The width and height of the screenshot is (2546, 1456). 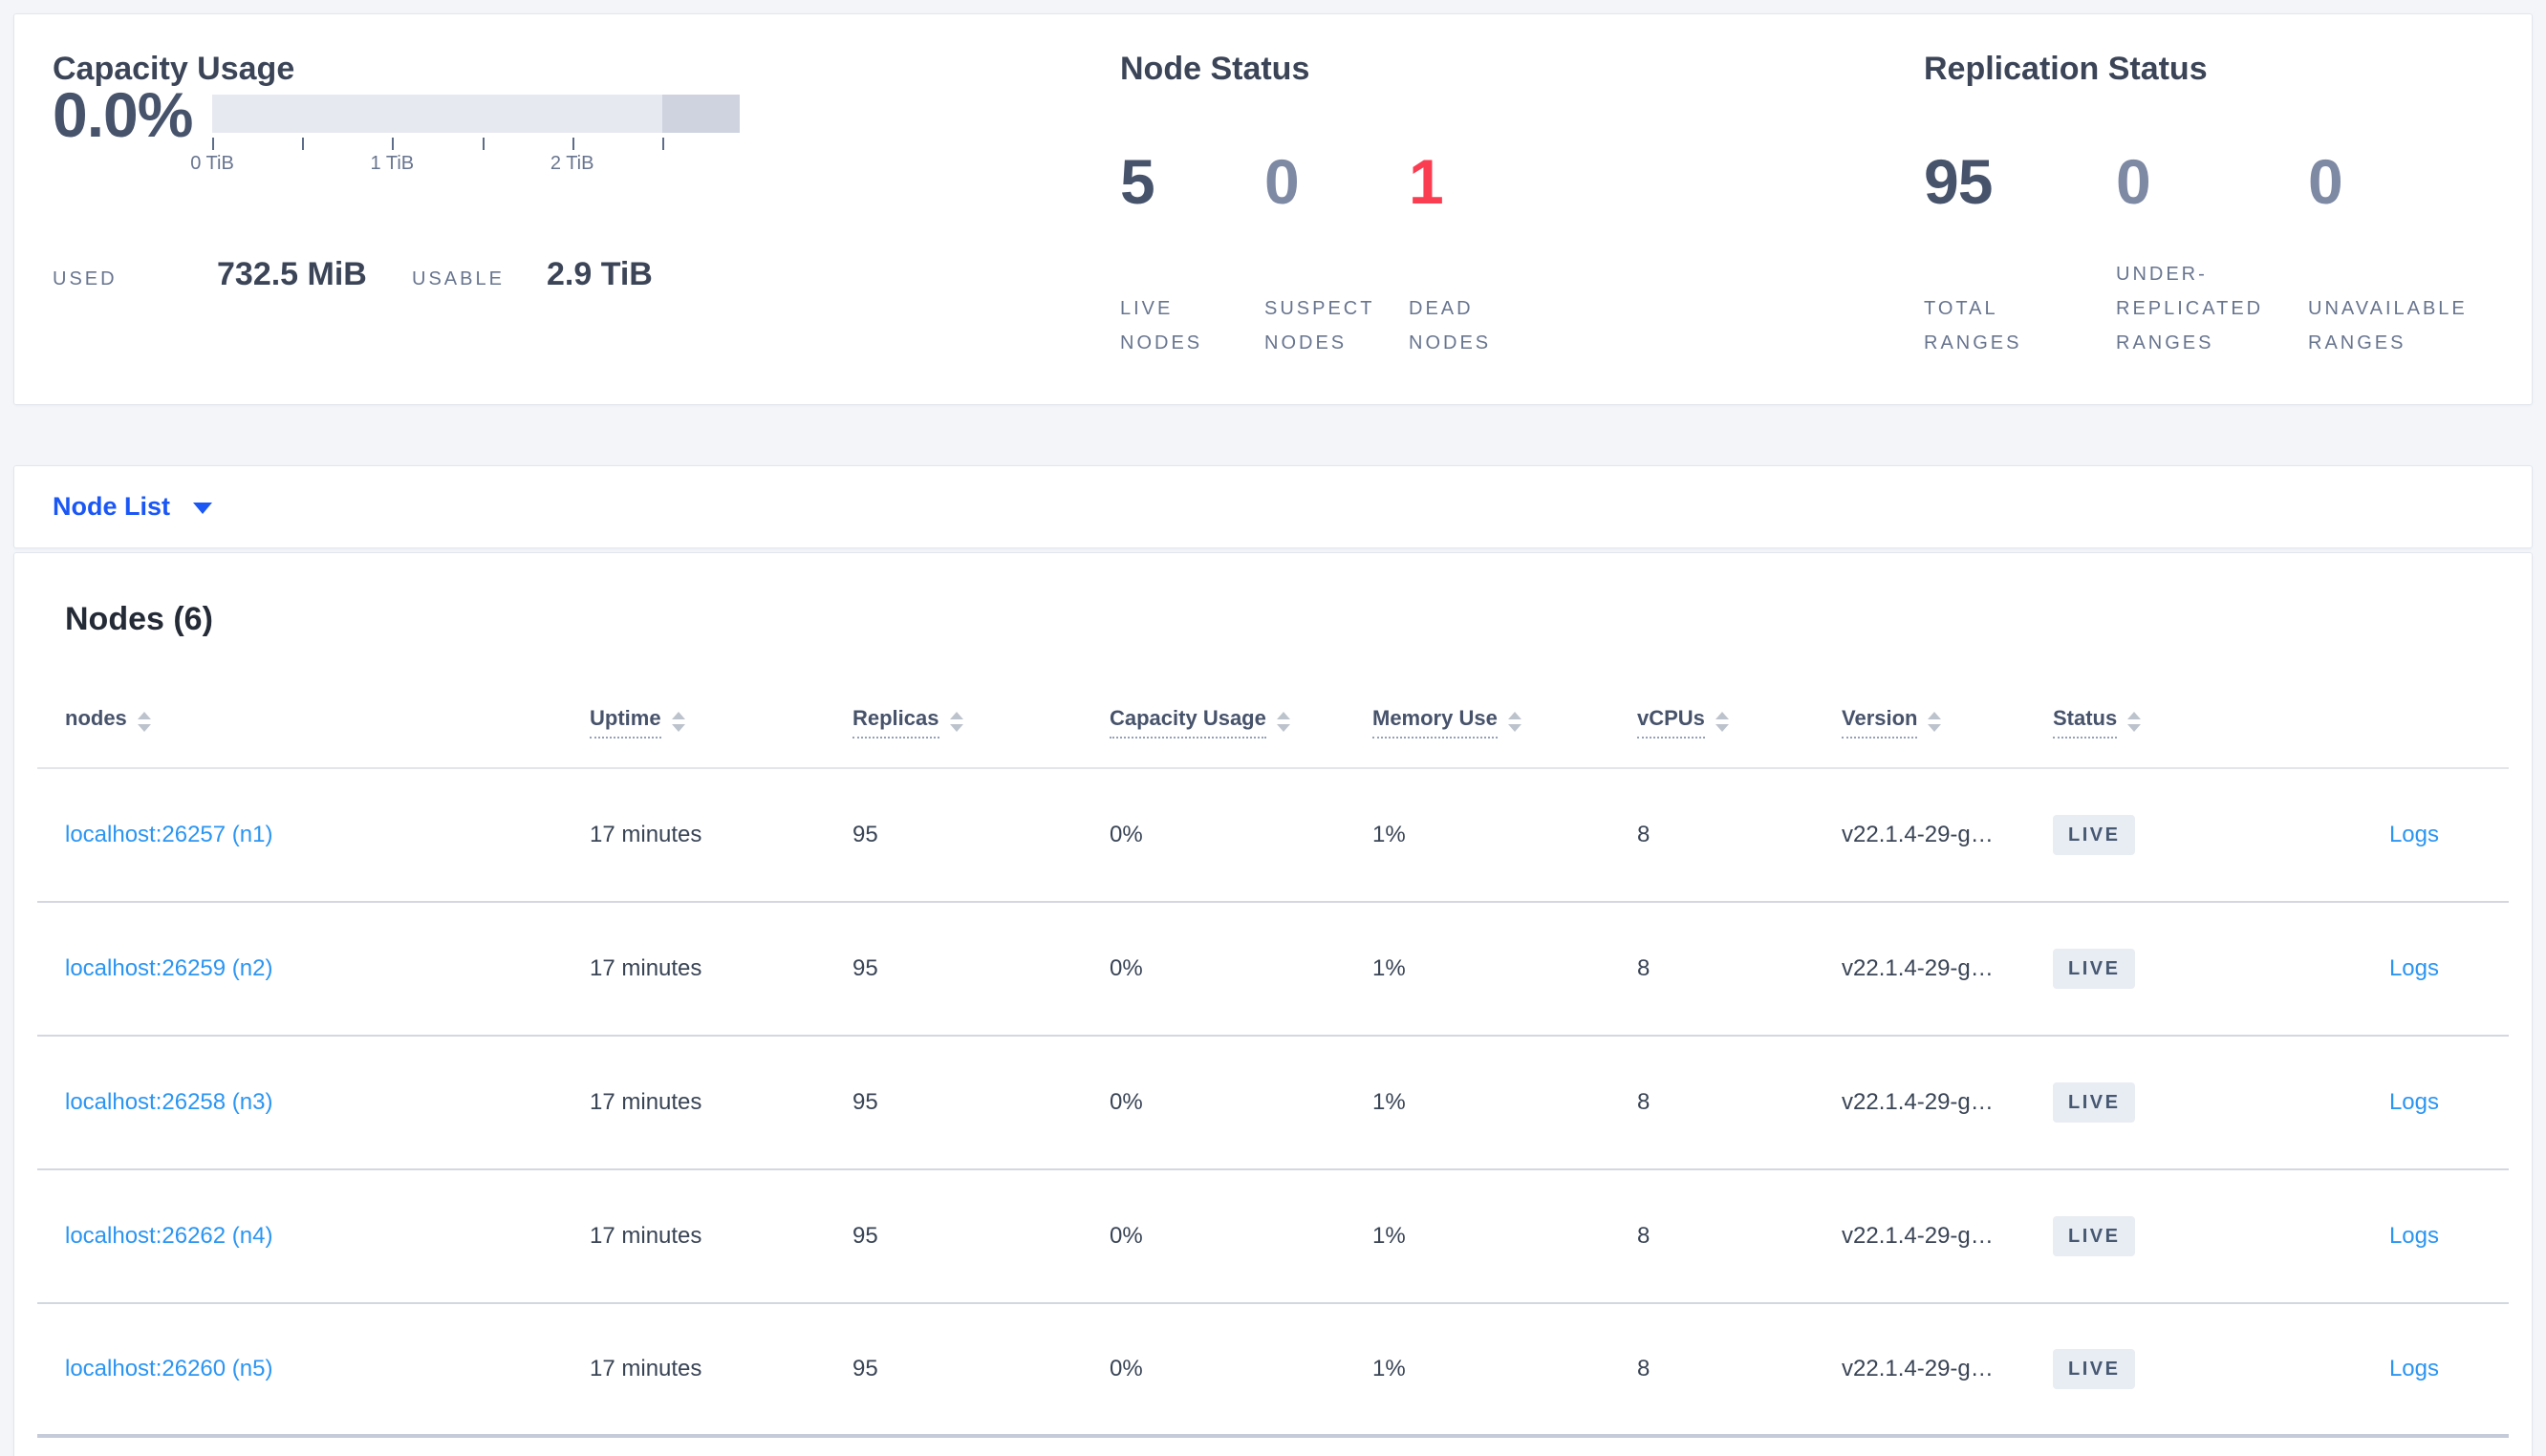 I want to click on under-replicated-ranges-label: UNDER- REPLICATED RANGES, so click(x=2190, y=309).